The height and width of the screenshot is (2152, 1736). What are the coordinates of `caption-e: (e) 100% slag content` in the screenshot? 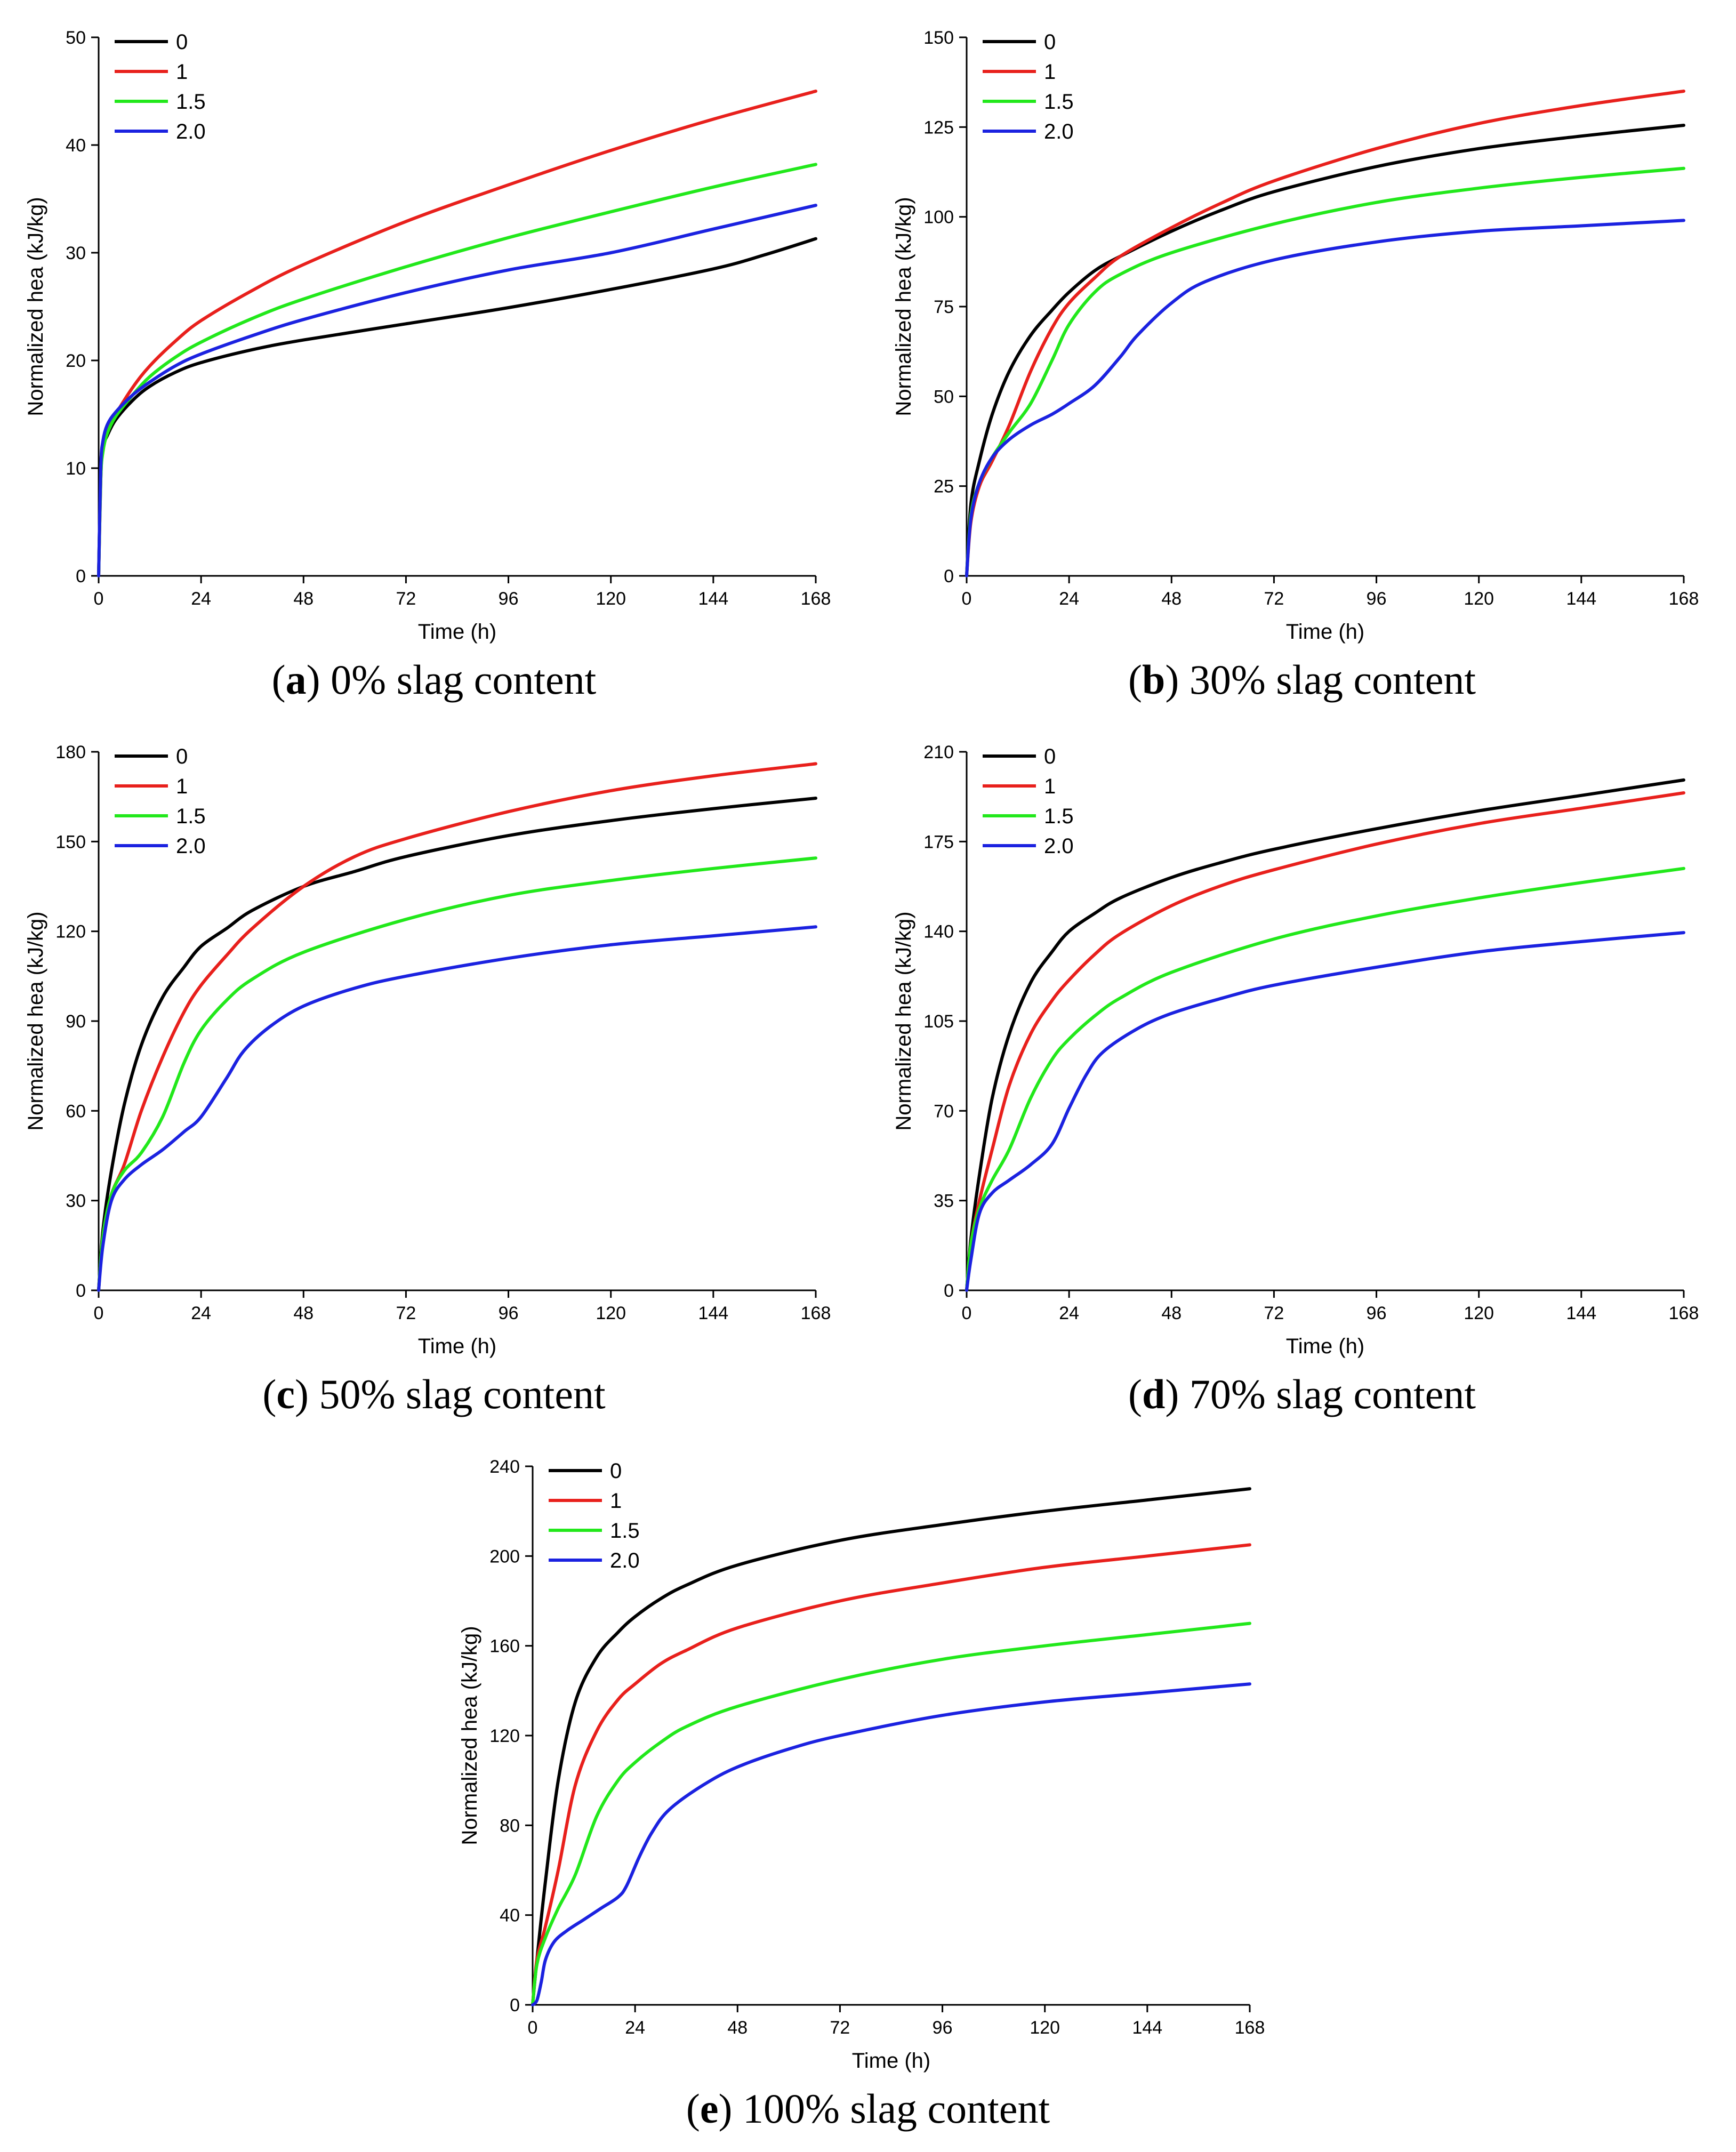 It's located at (868, 2108).